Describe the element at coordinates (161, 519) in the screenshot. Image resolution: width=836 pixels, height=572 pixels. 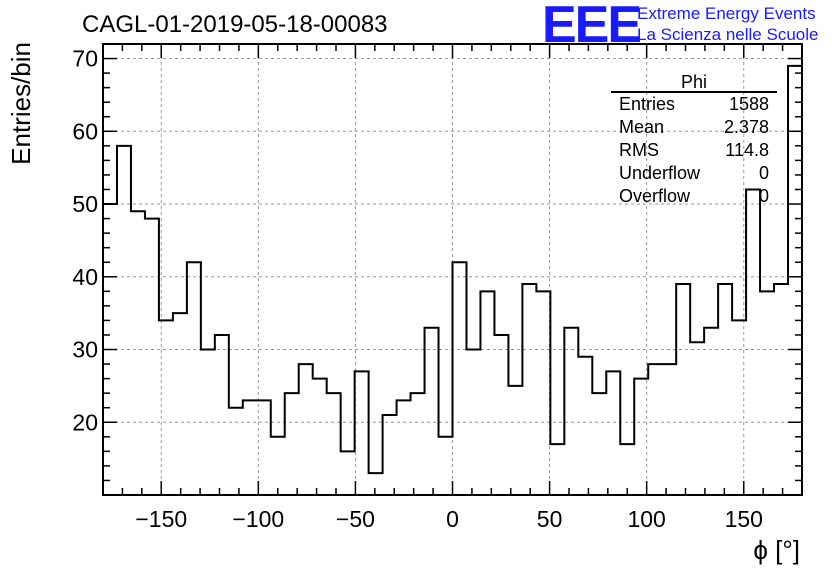
I see `x-tick-label: −150` at that location.